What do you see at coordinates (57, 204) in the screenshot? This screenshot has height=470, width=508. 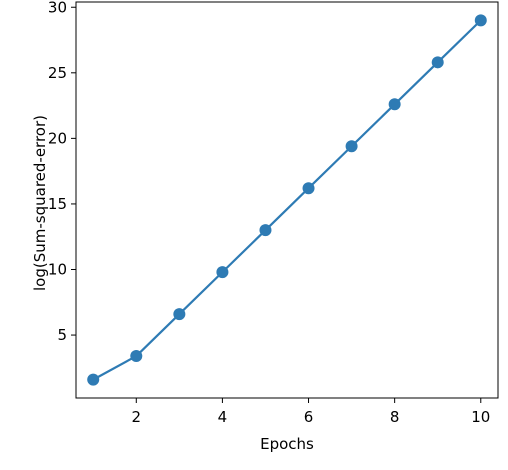 I see `y-tick-label: 15` at bounding box center [57, 204].